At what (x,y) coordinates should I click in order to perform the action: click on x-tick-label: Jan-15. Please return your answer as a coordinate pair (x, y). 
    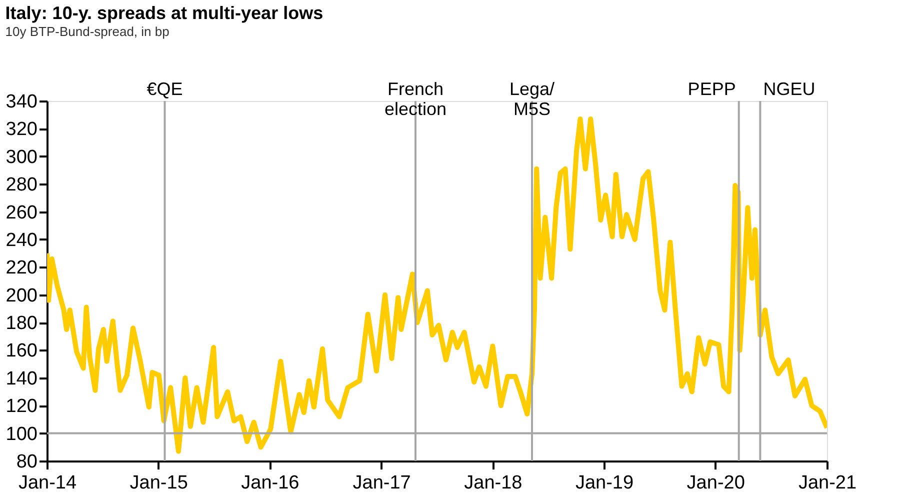
    Looking at the image, I should click on (159, 482).